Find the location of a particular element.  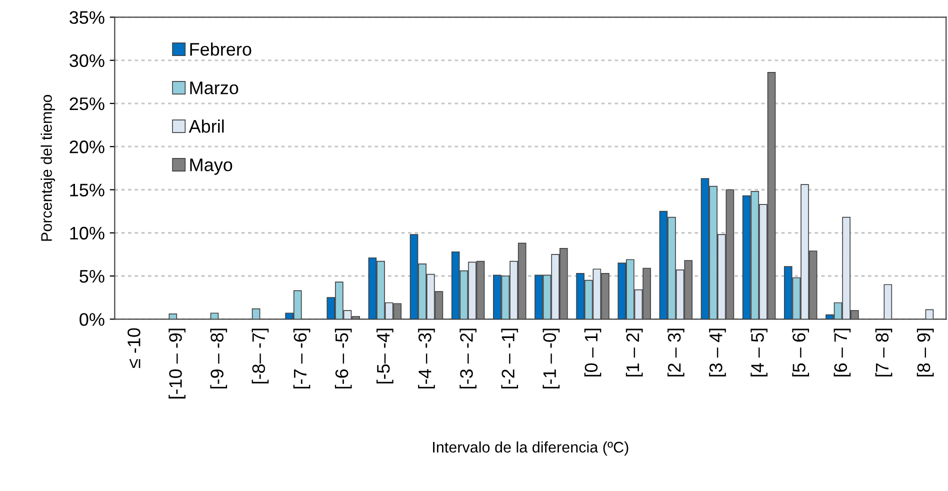

x-tick-label: [-10 – -9] is located at coordinates (177, 363).